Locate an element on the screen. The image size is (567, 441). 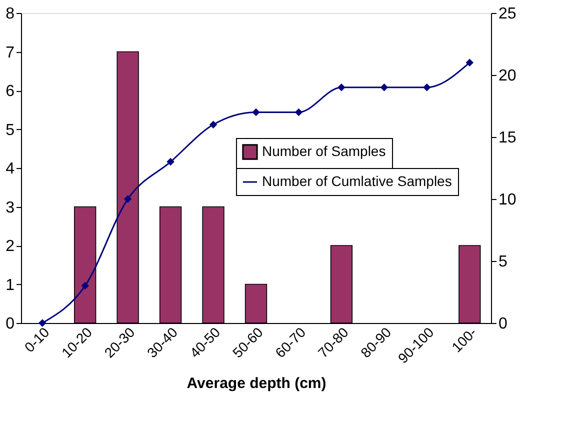
y-tick-label: 2 is located at coordinates (10, 246).